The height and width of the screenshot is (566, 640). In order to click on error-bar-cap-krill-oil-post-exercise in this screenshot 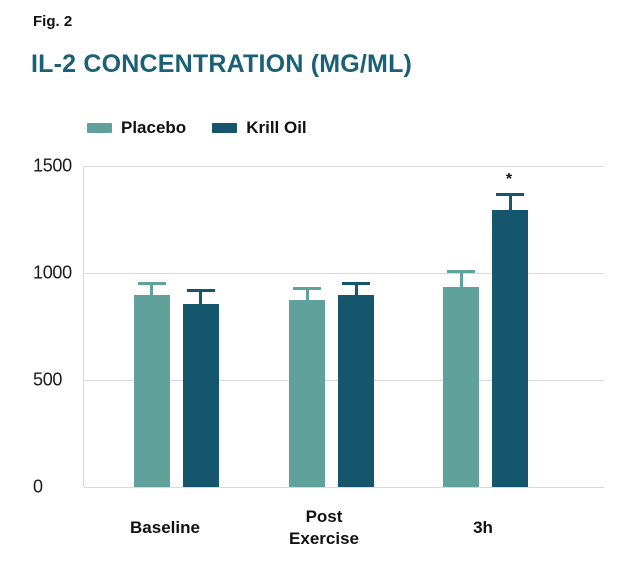, I will do `click(356, 283)`.